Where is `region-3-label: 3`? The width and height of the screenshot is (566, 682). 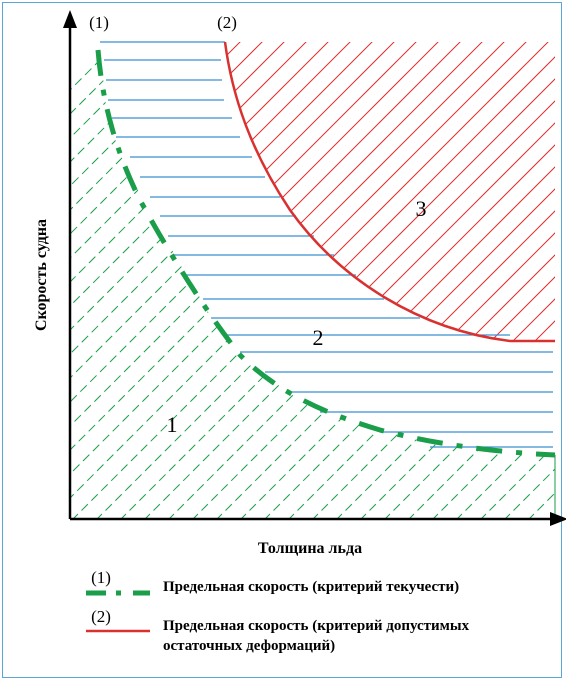
region-3-label: 3 is located at coordinates (421, 208).